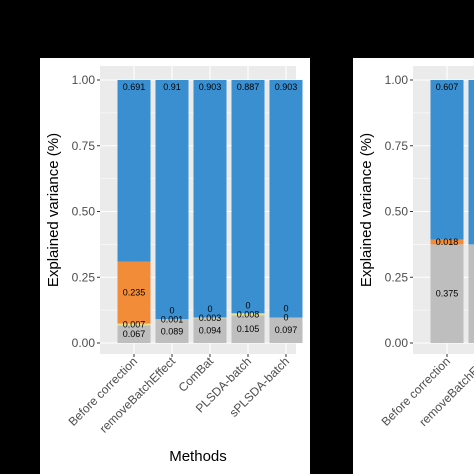 The width and height of the screenshot is (474, 474). What do you see at coordinates (397, 277) in the screenshot?
I see `right-y-tick-label: 0.25` at bounding box center [397, 277].